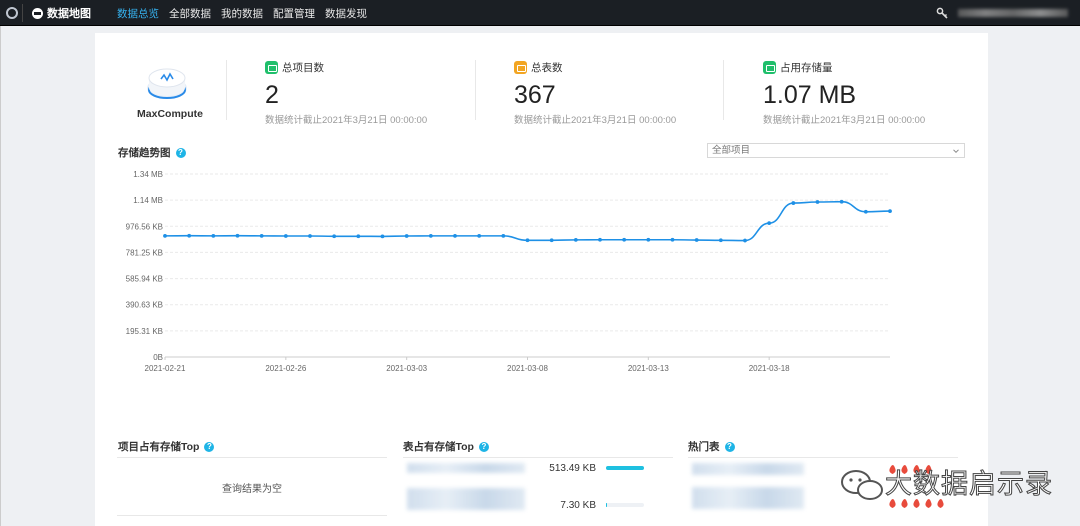 The image size is (1080, 526). Describe the element at coordinates (144, 305) in the screenshot. I see `y-tick-label: 390.63 KB` at that location.